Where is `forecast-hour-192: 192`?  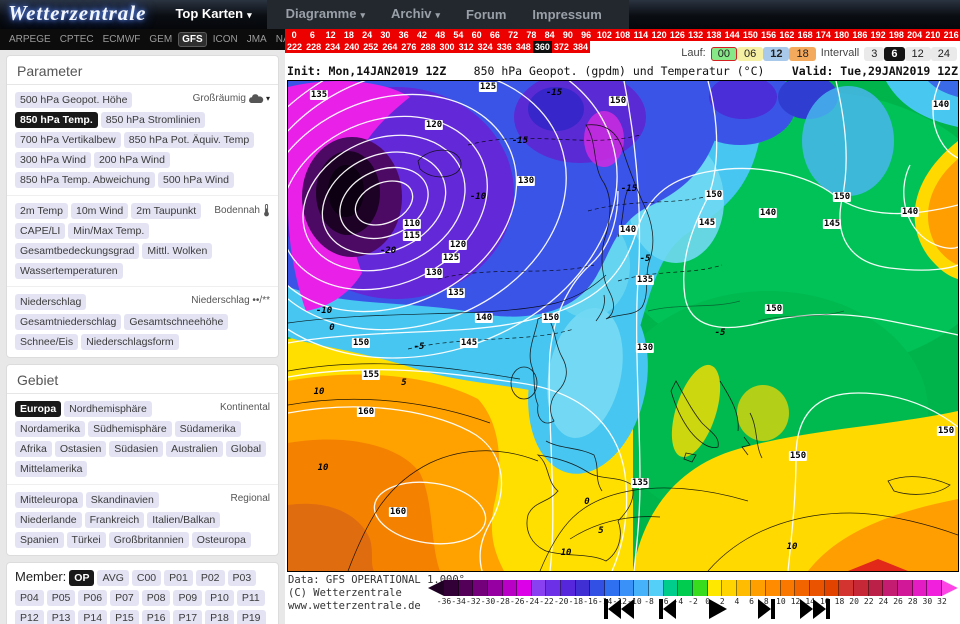 forecast-hour-192: 192 is located at coordinates (878, 35).